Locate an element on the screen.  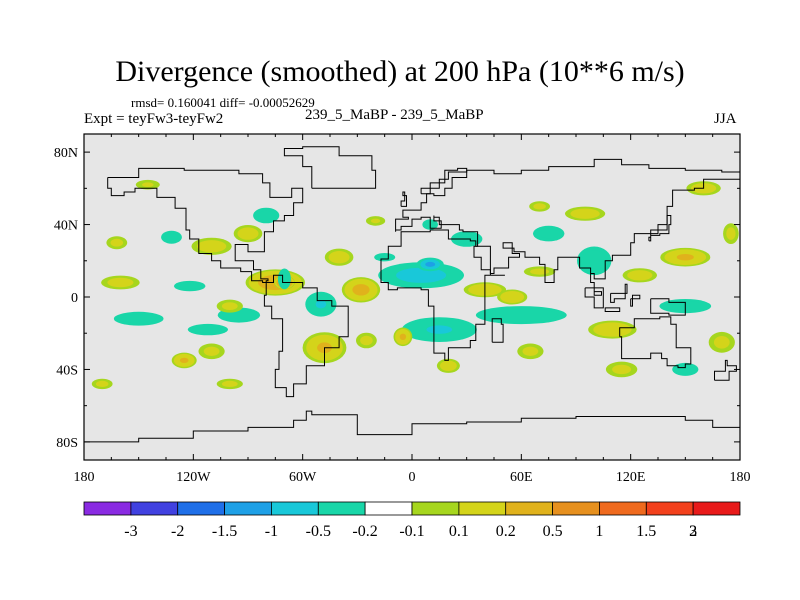
colorbar-label-6: -0.1 is located at coordinates (411, 531).